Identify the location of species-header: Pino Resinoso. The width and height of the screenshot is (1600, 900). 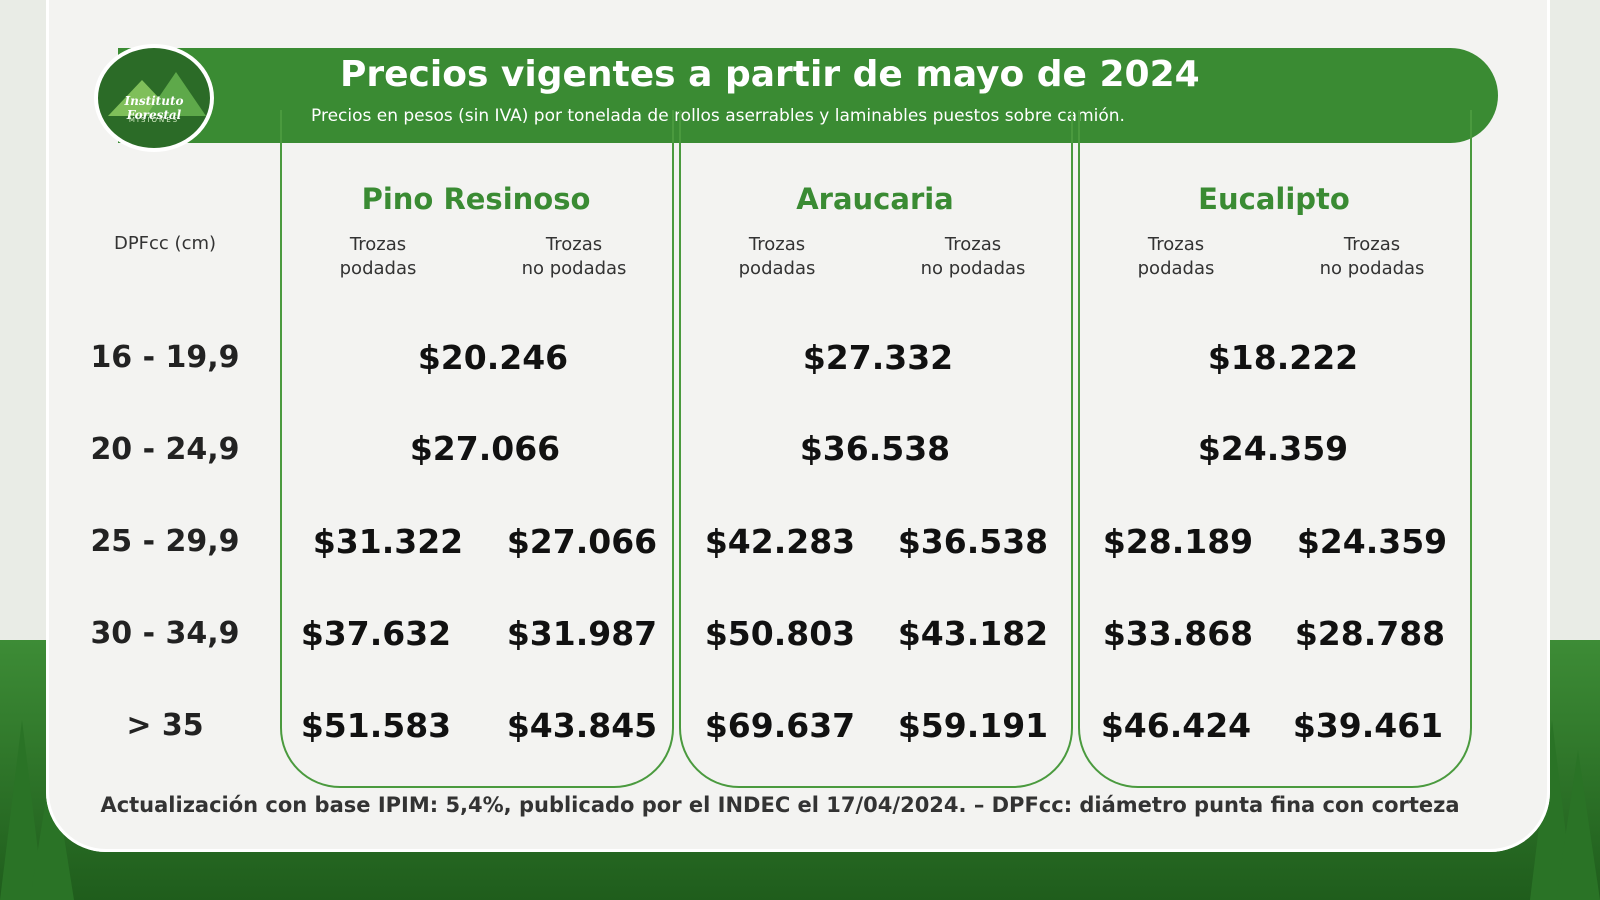
(476, 199).